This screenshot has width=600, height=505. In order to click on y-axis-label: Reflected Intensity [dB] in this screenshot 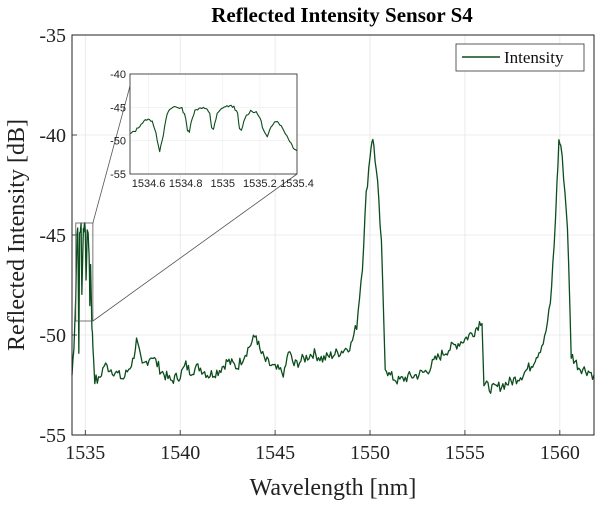, I will do `click(17, 235)`.